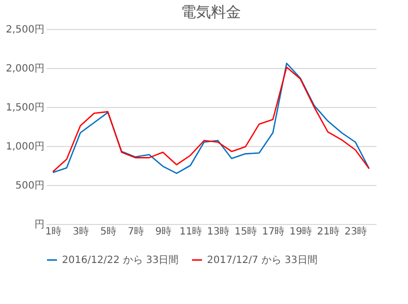  What do you see at coordinates (53, 232) in the screenshot?
I see `x-tick-label: 1時` at bounding box center [53, 232].